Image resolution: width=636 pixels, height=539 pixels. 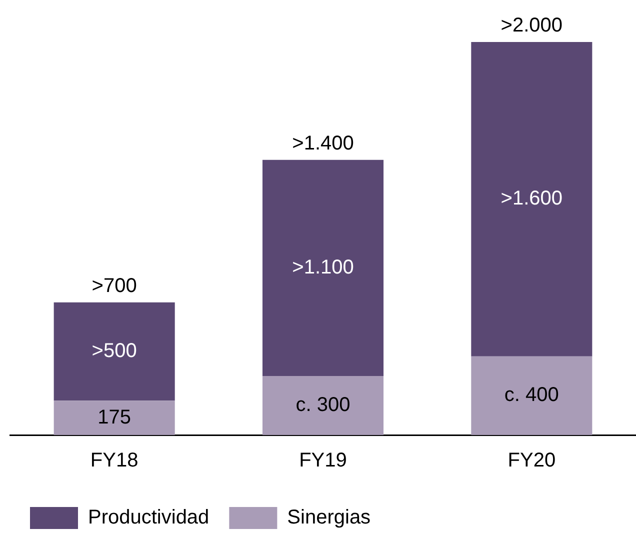 I want to click on x-tick-label: FY18, so click(x=114, y=461).